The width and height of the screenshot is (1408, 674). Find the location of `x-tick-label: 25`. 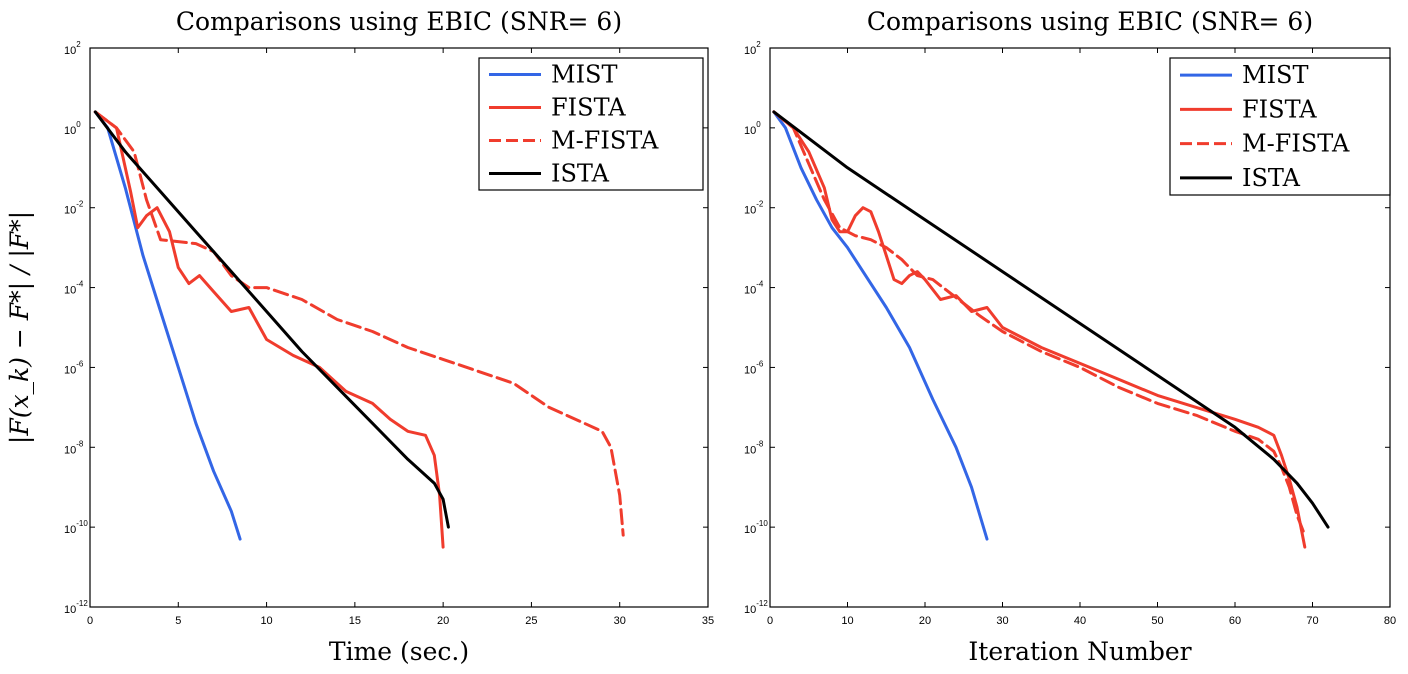

x-tick-label: 25 is located at coordinates (531, 621).